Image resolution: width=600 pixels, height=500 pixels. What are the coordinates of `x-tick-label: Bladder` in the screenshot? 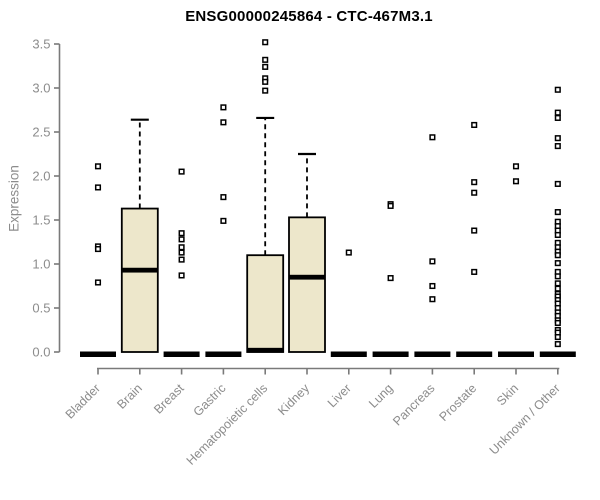 It's located at (83, 401).